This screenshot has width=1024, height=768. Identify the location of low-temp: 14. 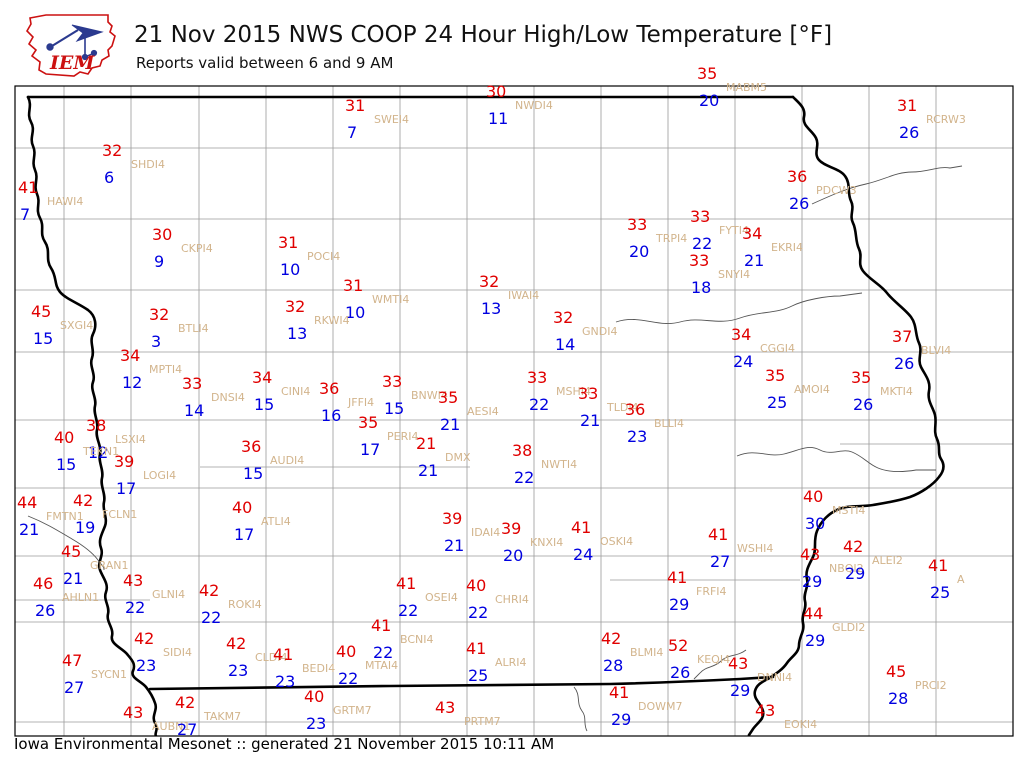
(194, 410).